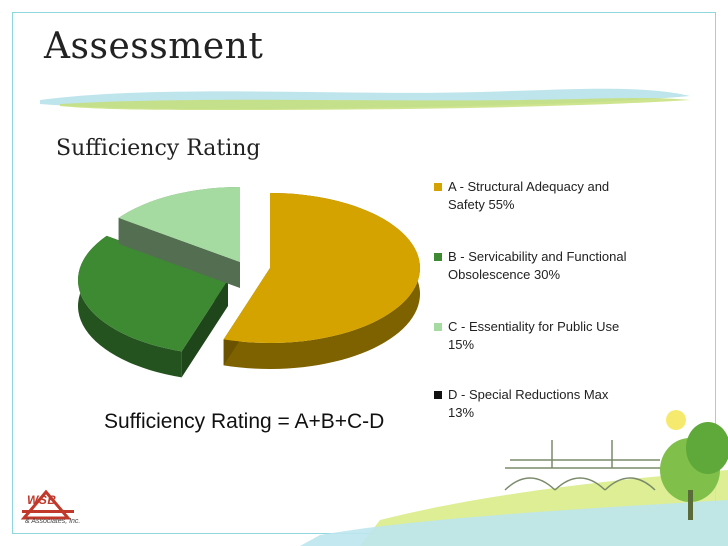  I want to click on legend-label-c: C - Essentiality for Public Use 15%, so click(534, 335).